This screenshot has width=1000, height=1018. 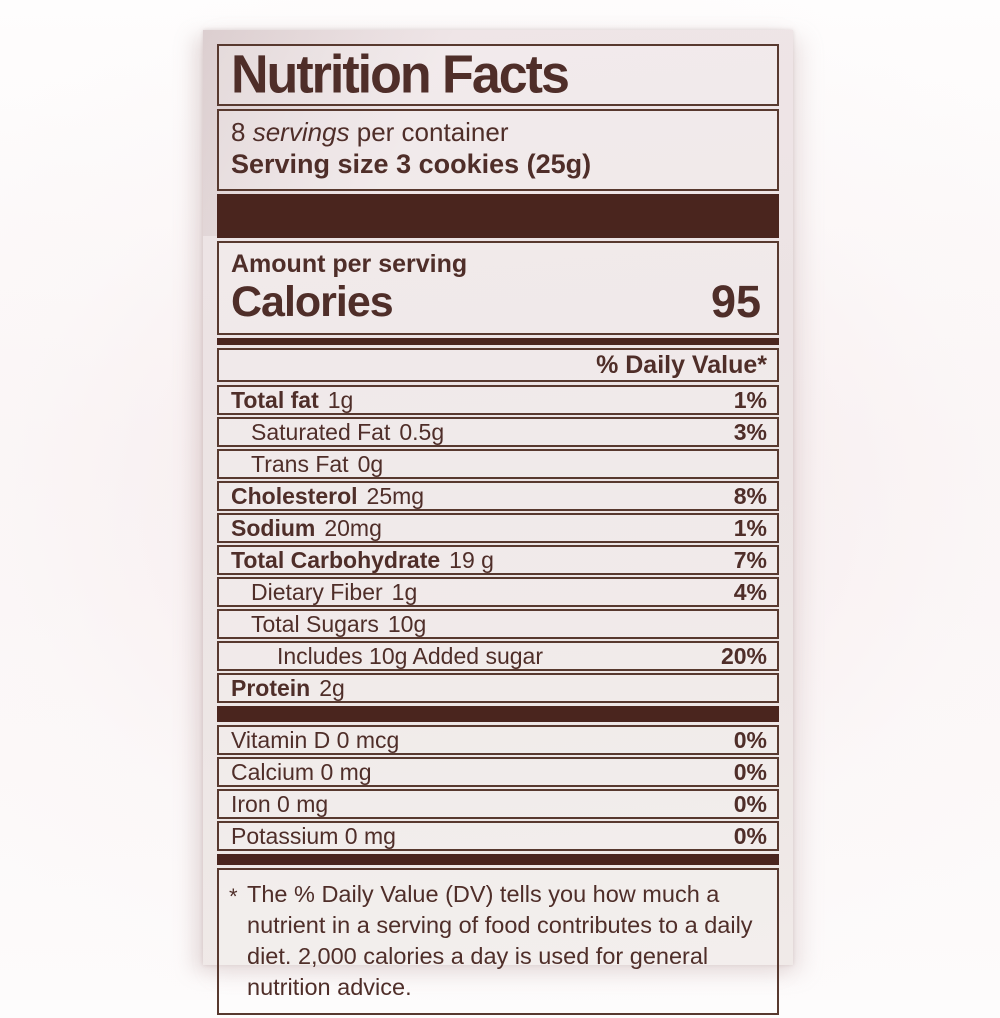 I want to click on nutrient-amount: 20mg, so click(x=353, y=527).